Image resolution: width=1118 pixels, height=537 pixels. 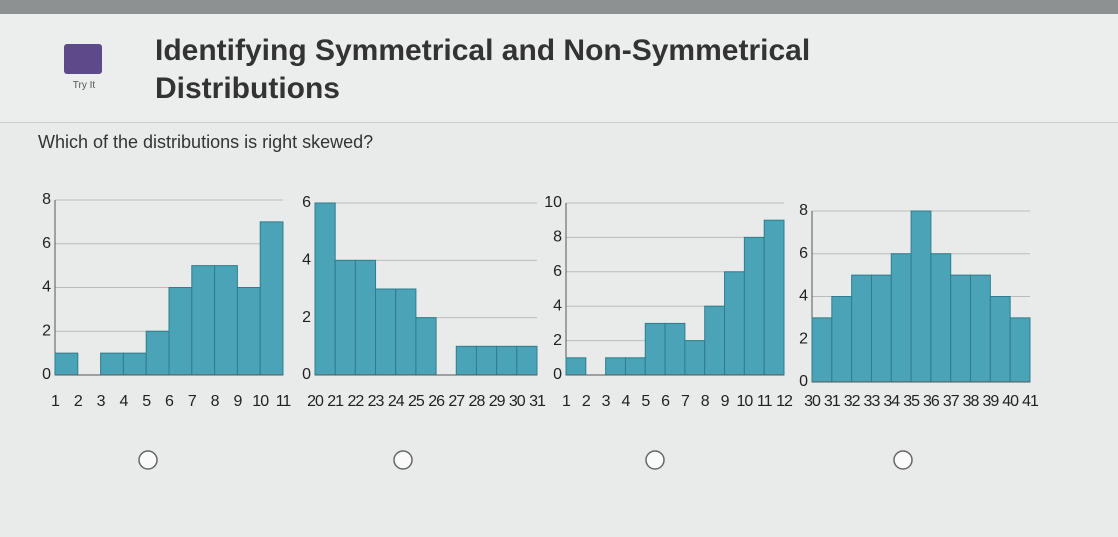 What do you see at coordinates (78, 401) in the screenshot?
I see `x-tick-label: 2` at bounding box center [78, 401].